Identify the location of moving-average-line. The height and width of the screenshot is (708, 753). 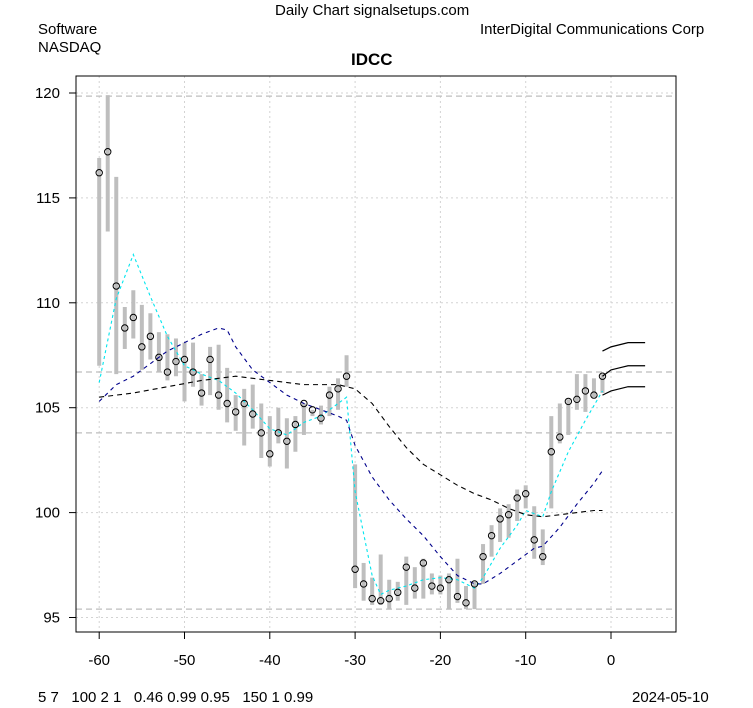
(351, 446).